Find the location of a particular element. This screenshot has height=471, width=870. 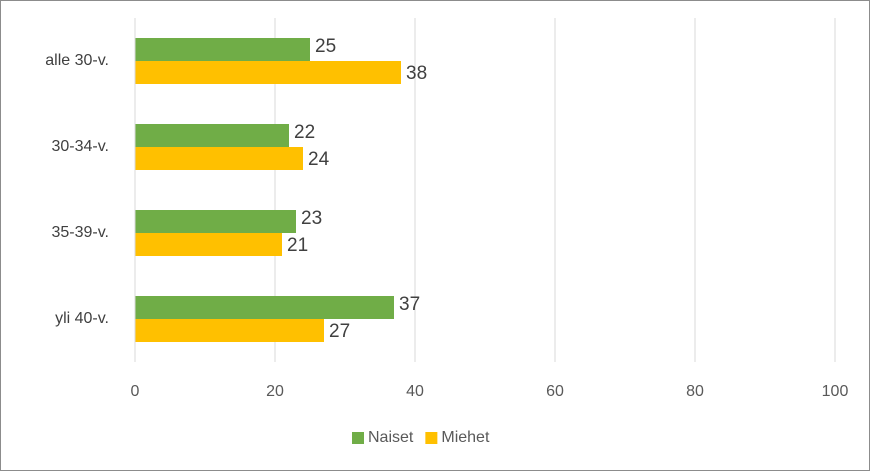

data-label: 27 is located at coordinates (339, 331).